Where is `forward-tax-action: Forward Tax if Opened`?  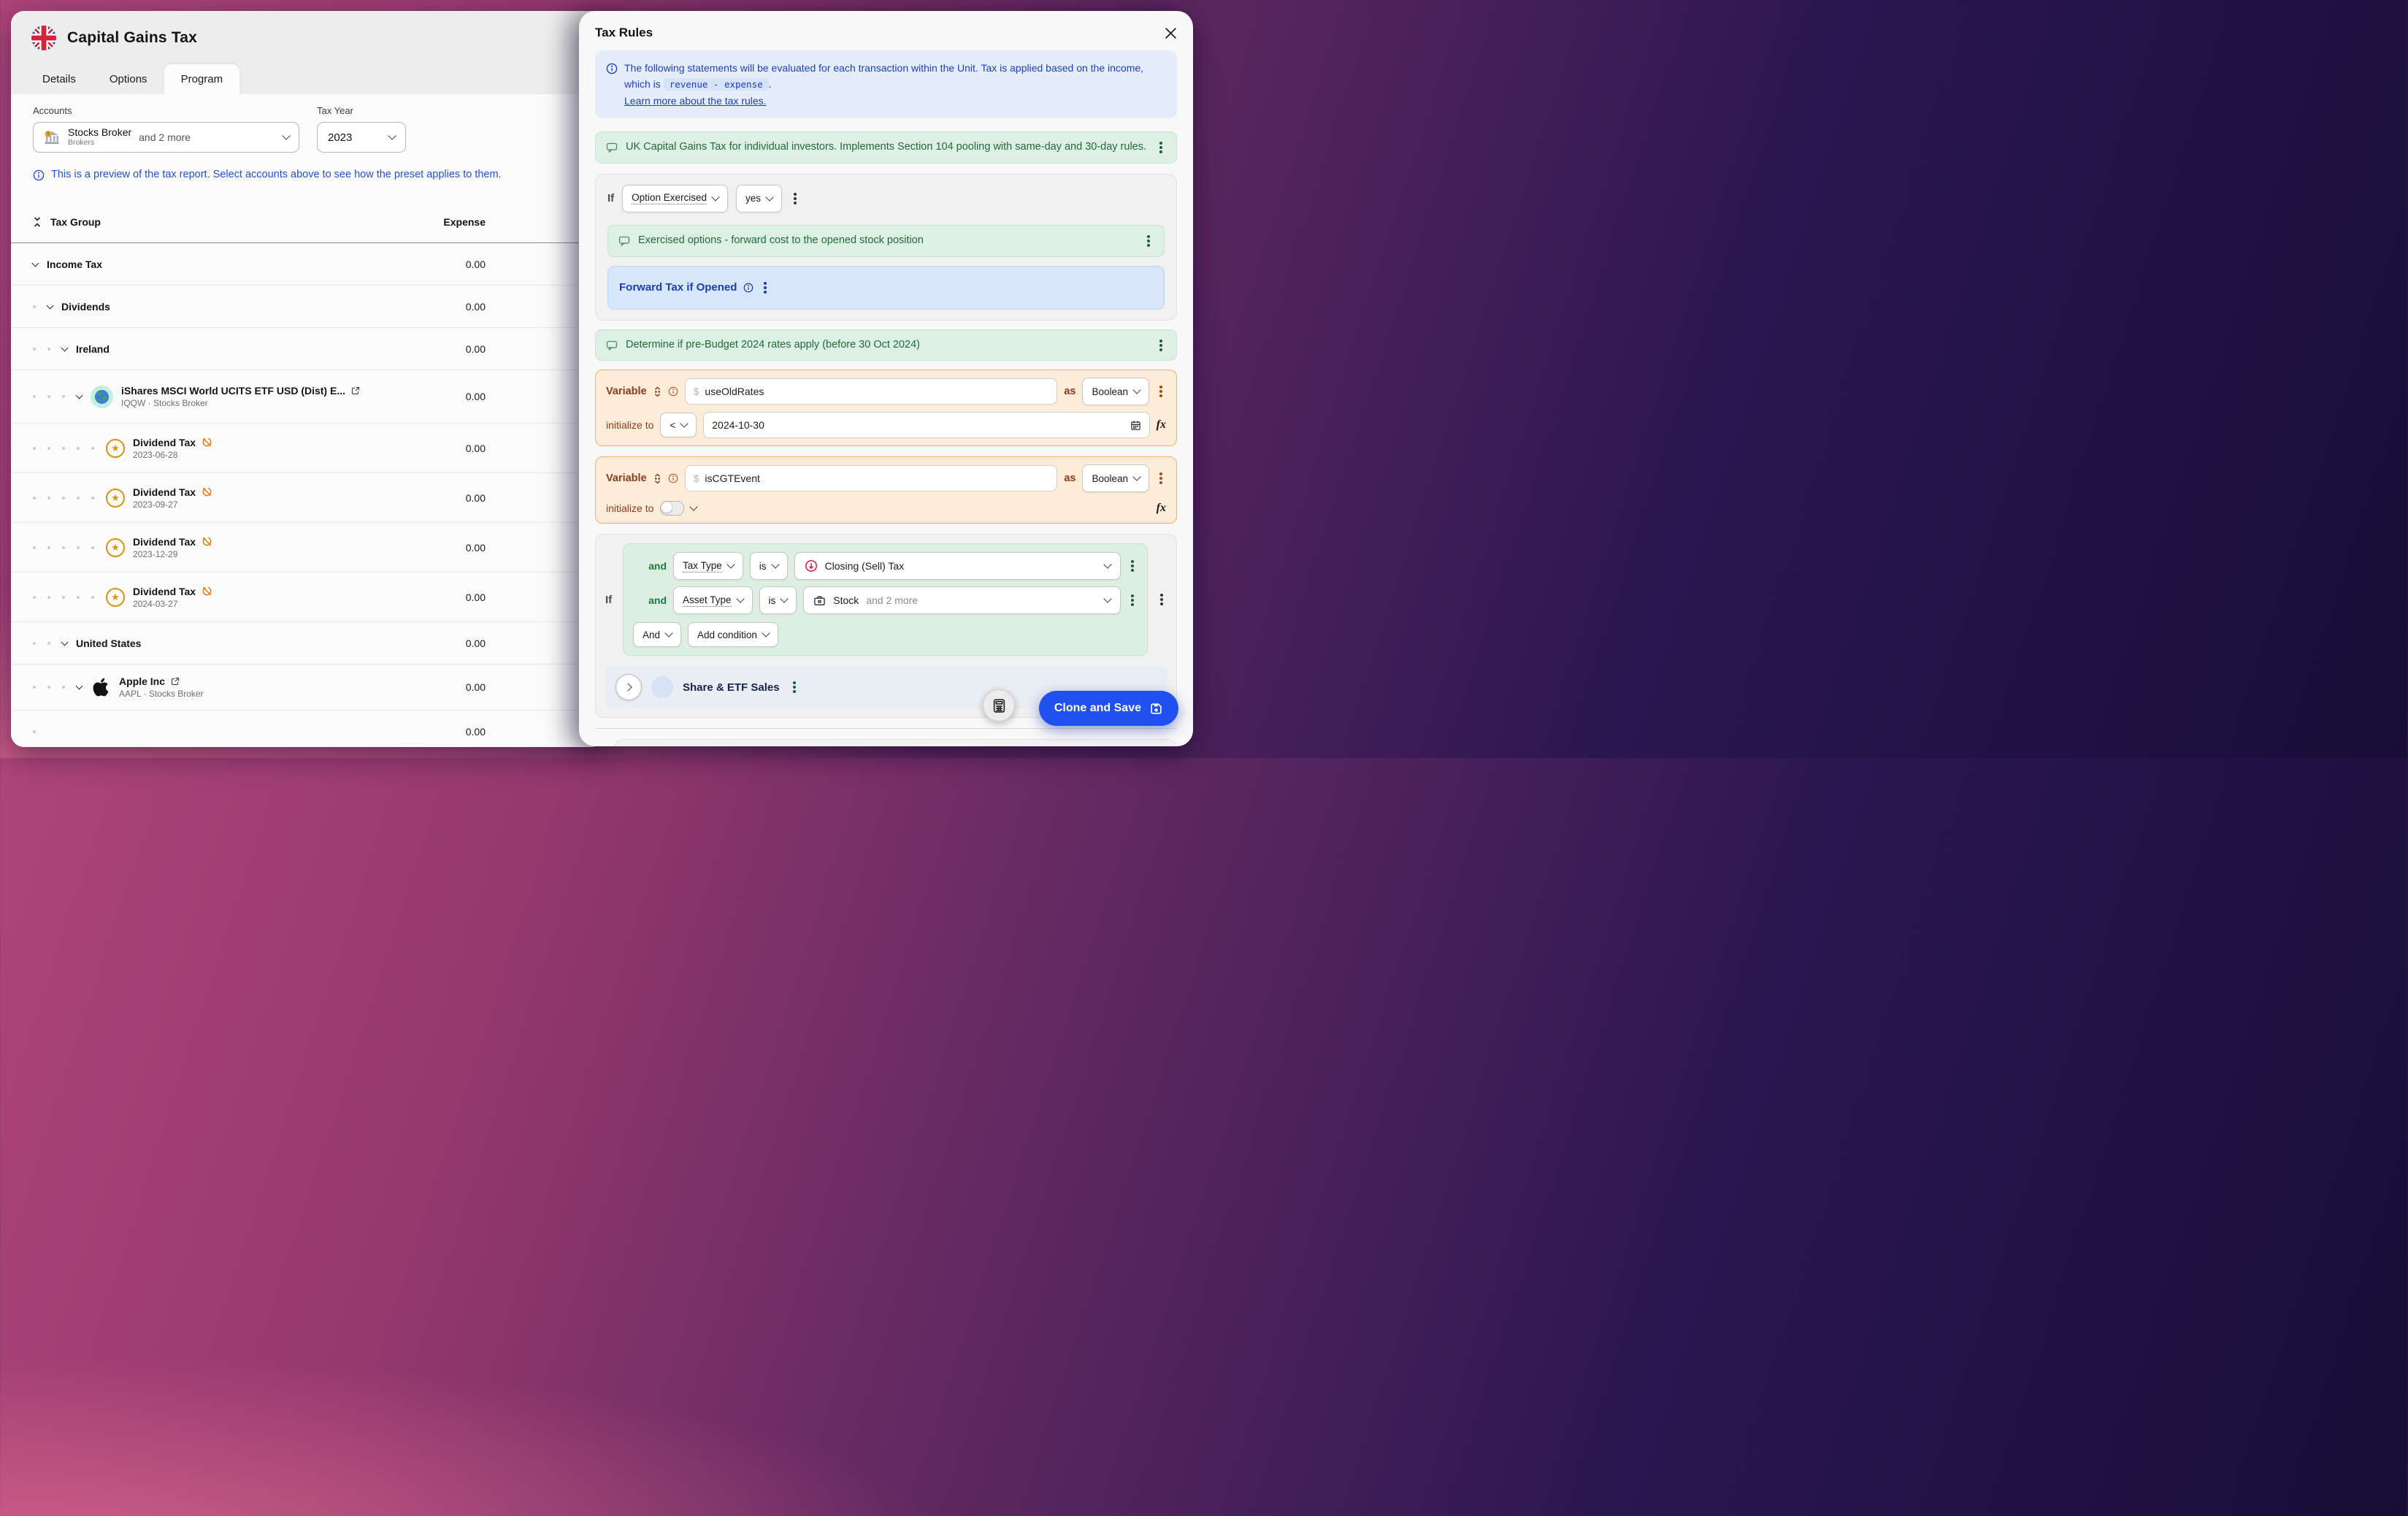
forward-tax-action: Forward Tax if Opened is located at coordinates (886, 287).